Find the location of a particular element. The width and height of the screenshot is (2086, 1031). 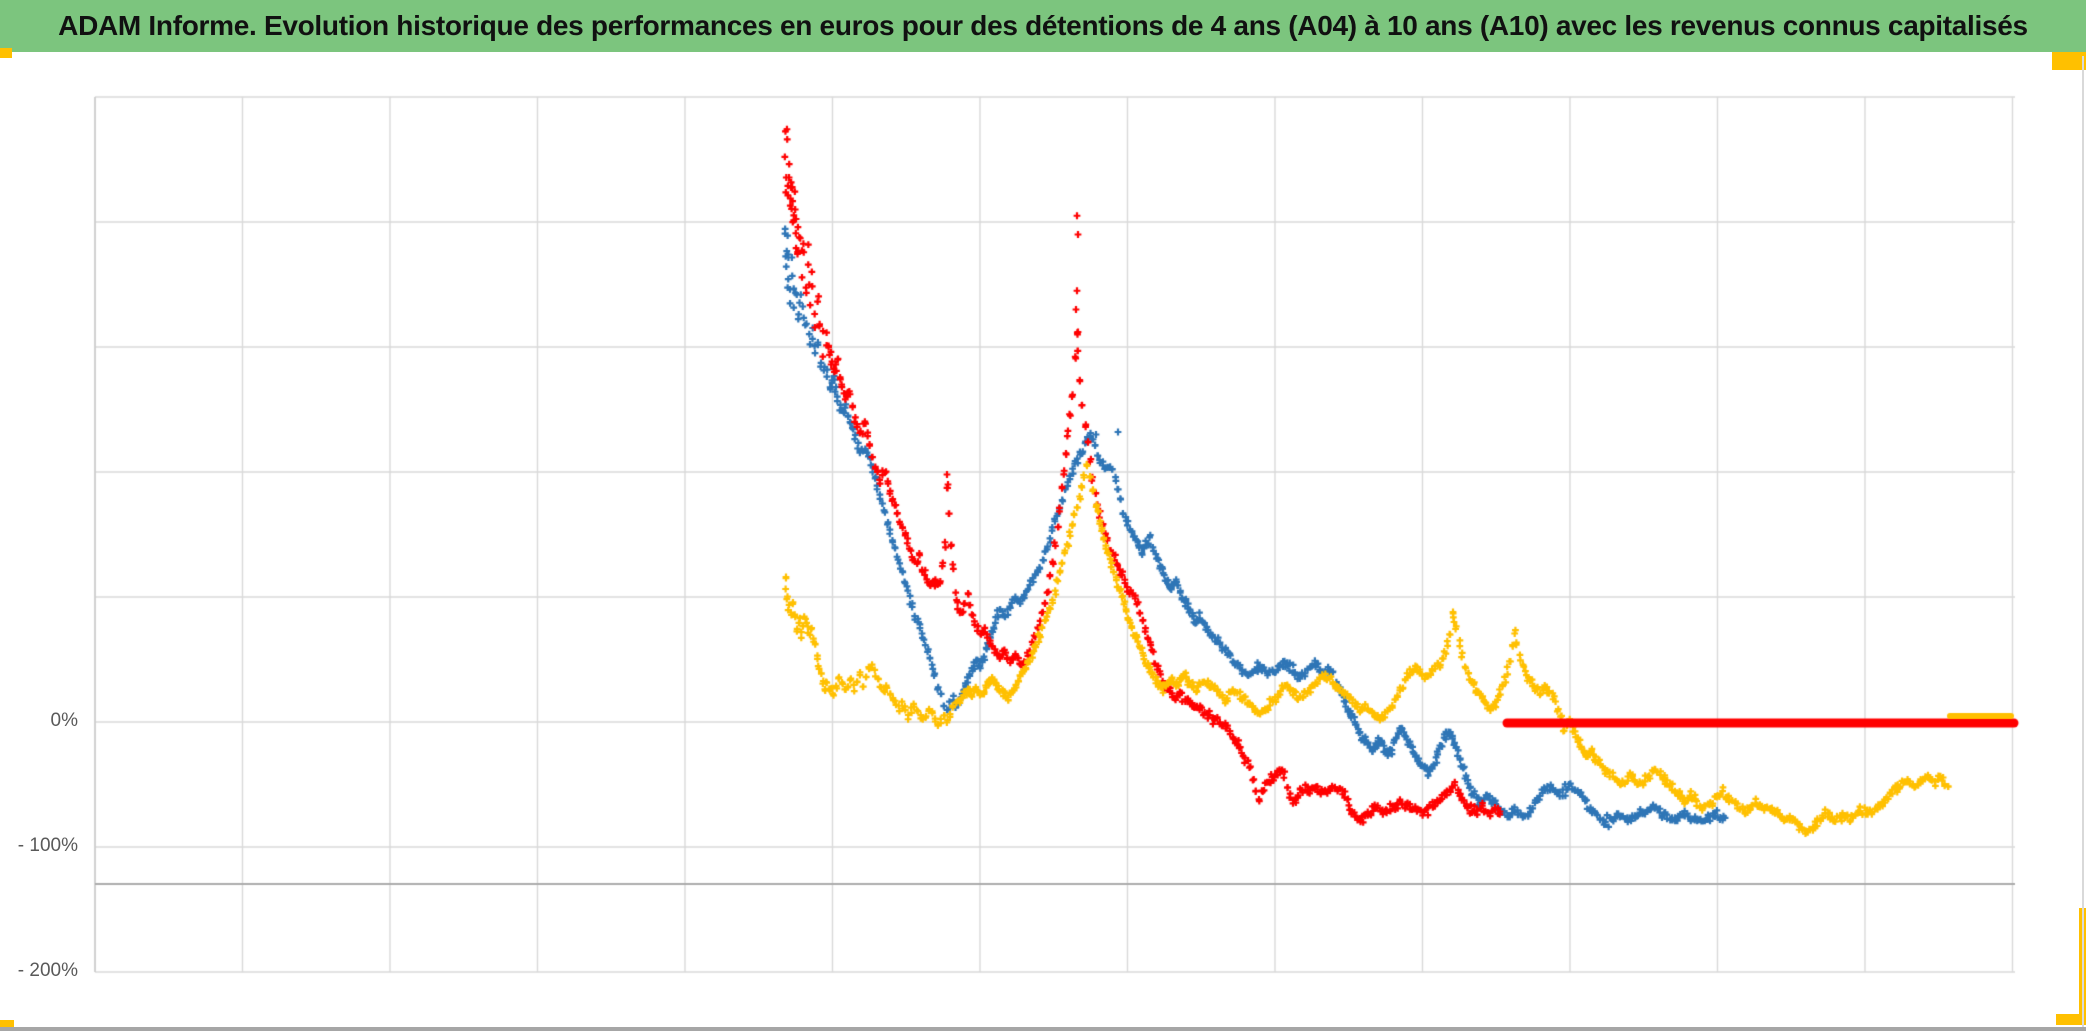

y-axis-label-100: - 100% is located at coordinates (47, 845).